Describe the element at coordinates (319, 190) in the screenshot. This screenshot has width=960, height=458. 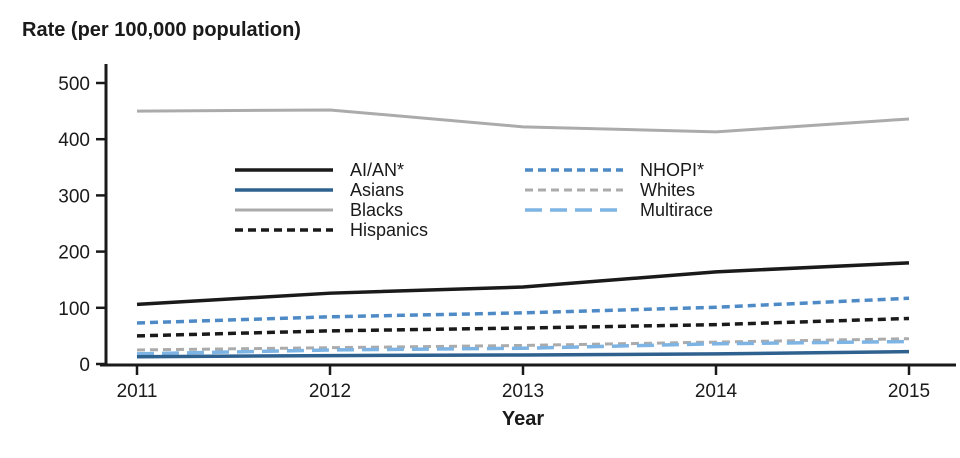
I see `legend-item-asians: Asians` at that location.